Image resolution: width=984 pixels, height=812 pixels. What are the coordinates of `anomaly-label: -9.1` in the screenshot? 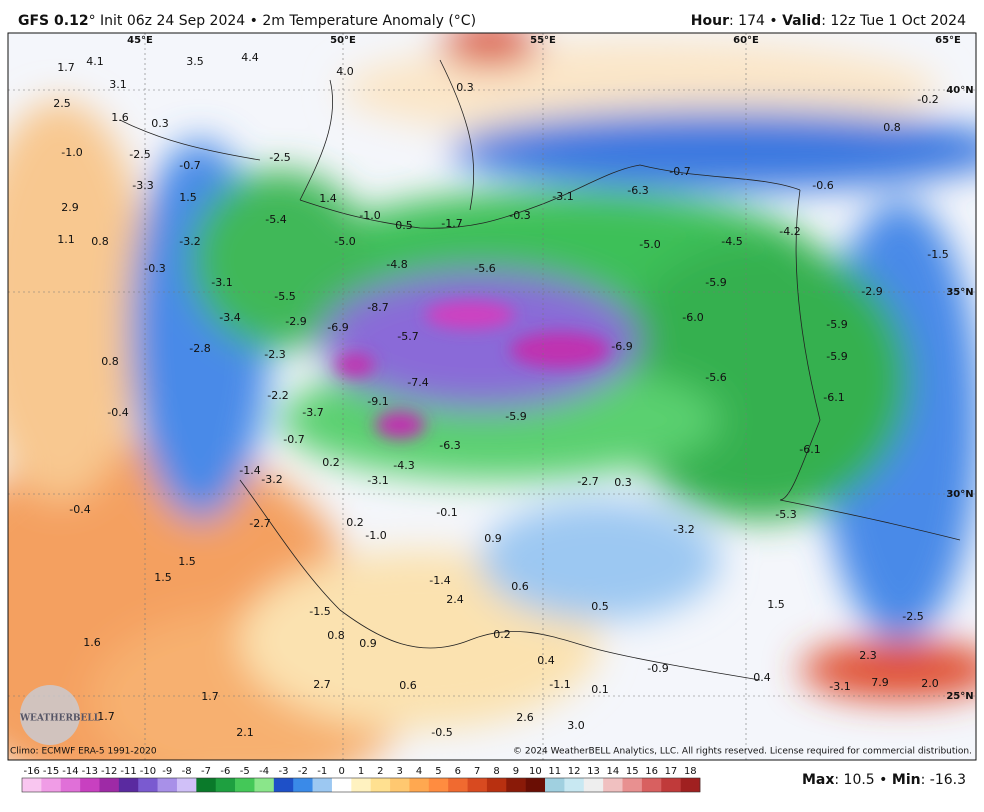 It's located at (377, 401).